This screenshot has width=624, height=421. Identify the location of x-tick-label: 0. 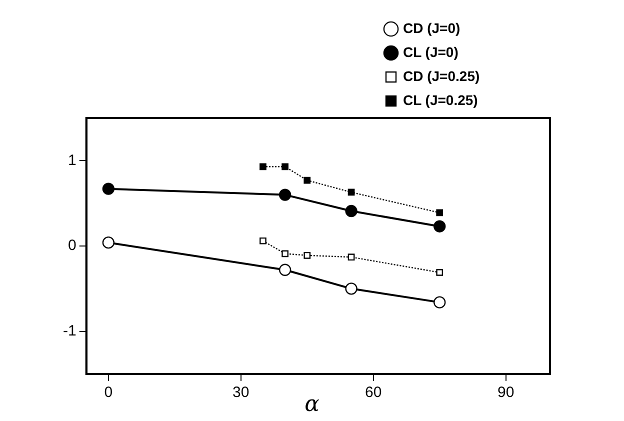
(108, 393).